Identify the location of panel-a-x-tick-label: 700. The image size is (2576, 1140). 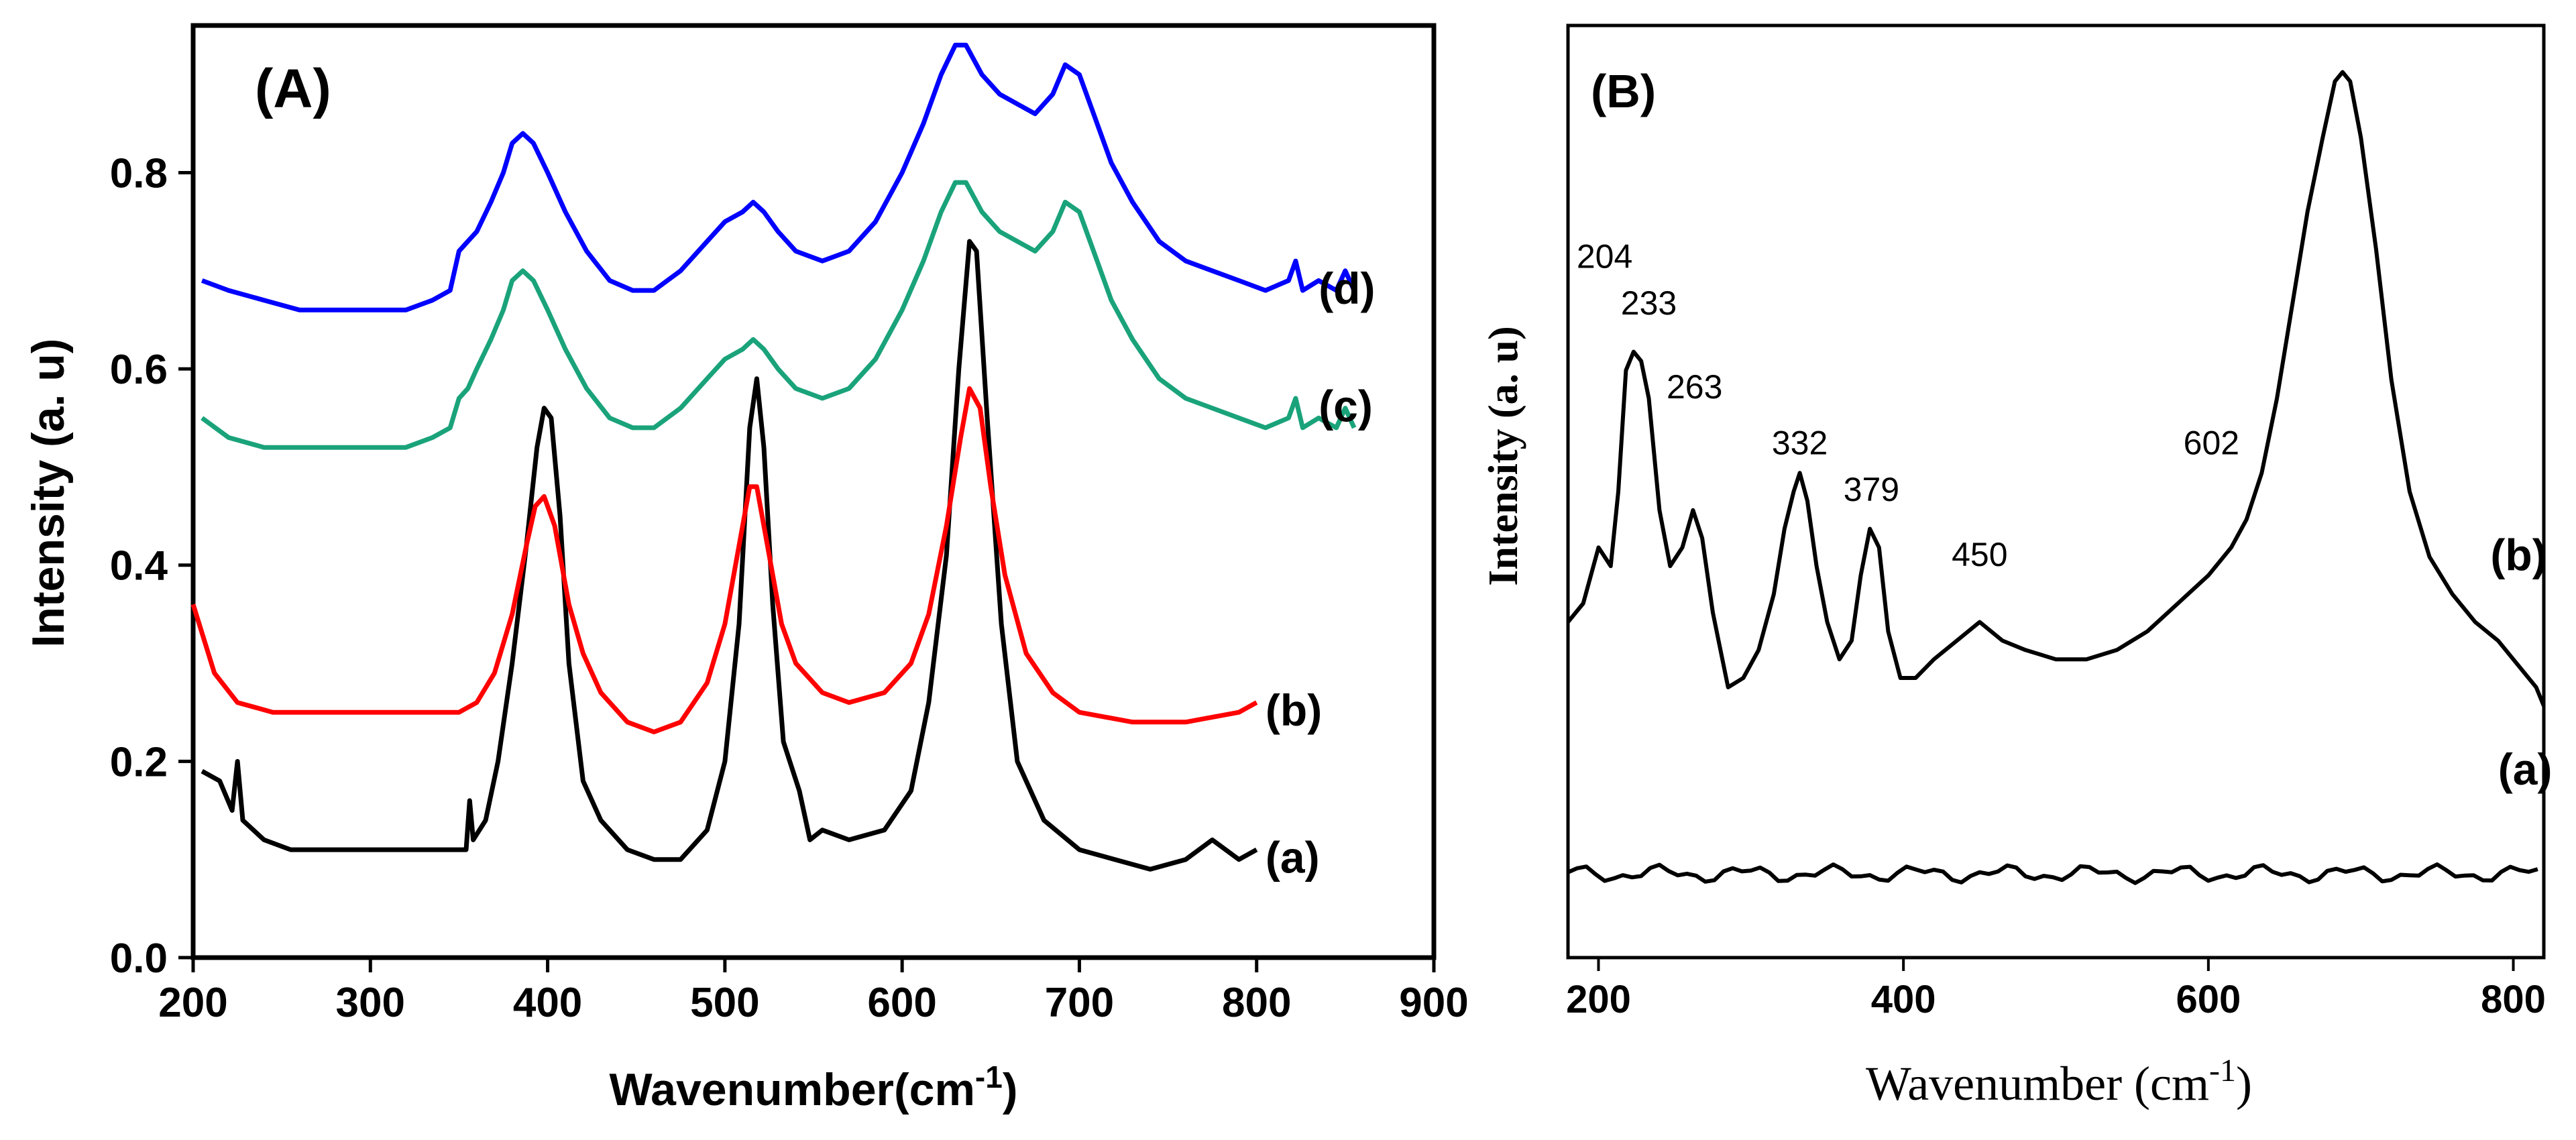
(1079, 1003).